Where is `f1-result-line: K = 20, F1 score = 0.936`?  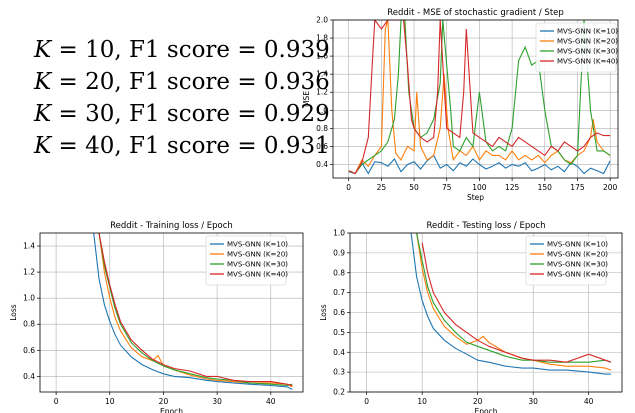 f1-result-line: K = 20, F1 score = 0.936 is located at coordinates (182, 82).